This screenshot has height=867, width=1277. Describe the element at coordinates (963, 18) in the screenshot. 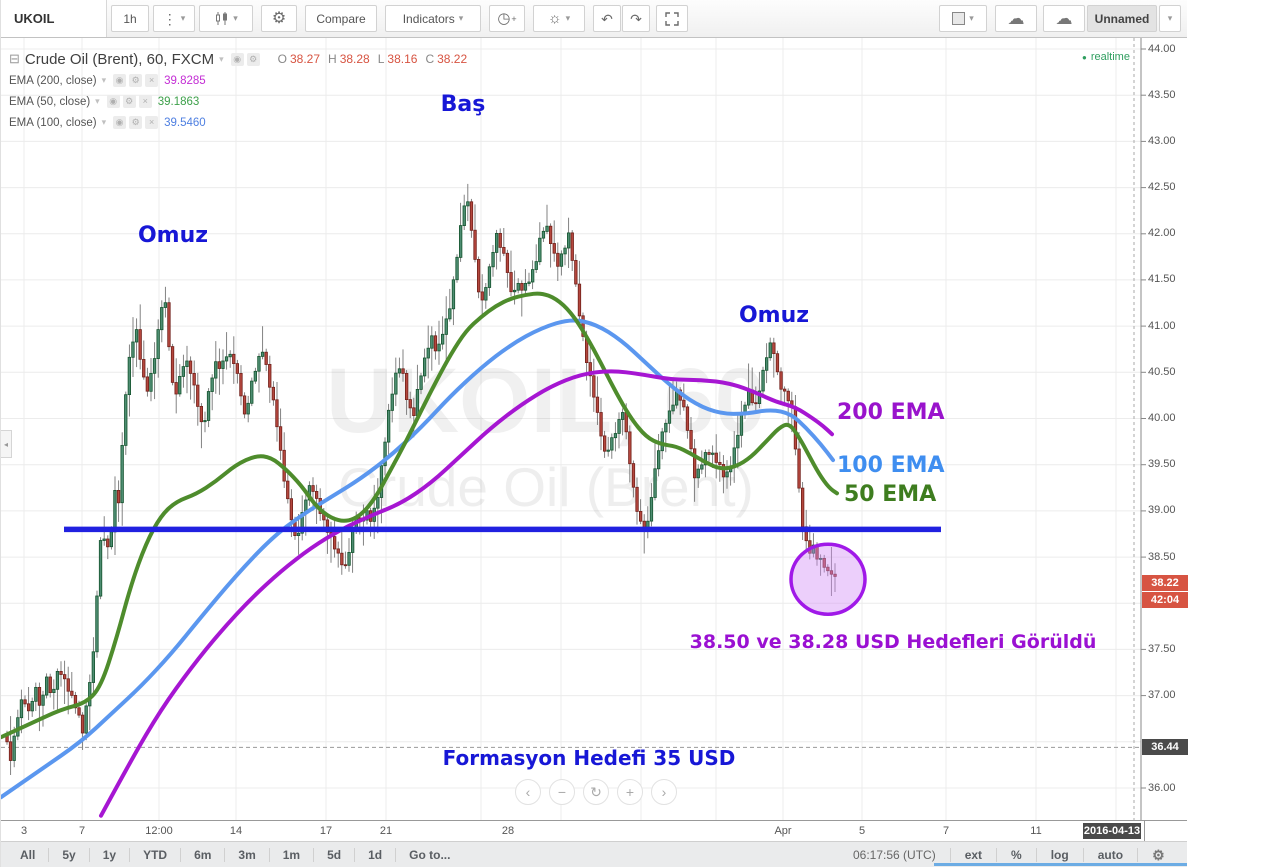

I see `layout-select-button: ▾` at that location.